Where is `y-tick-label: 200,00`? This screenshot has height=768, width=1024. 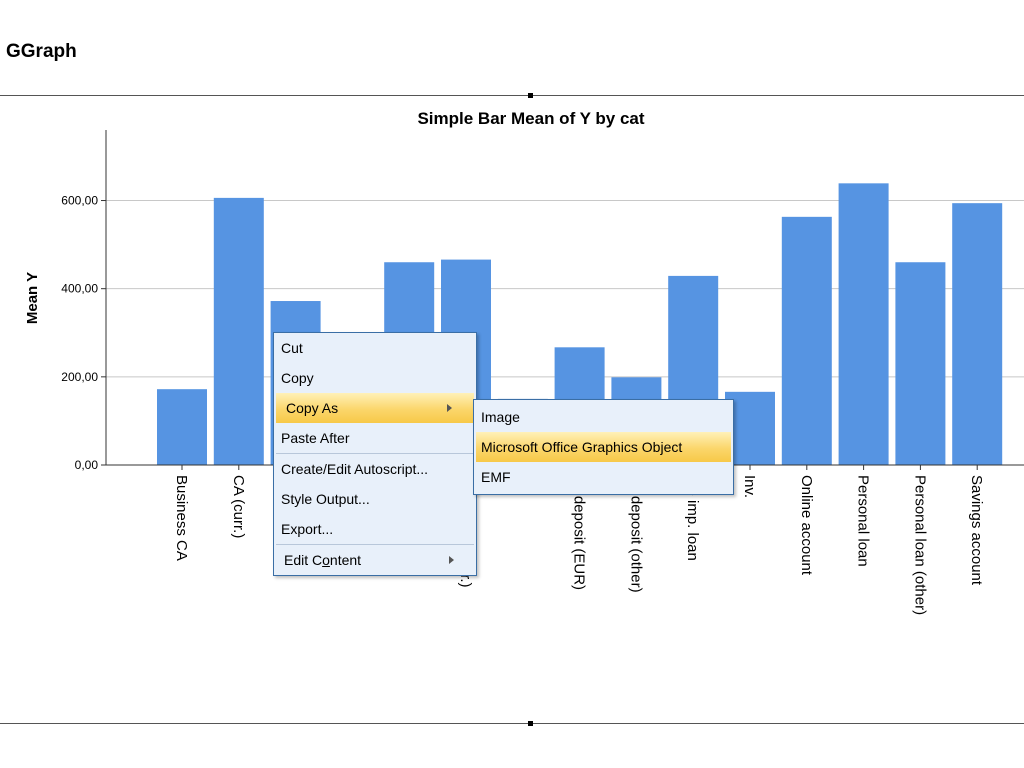 y-tick-label: 200,00 is located at coordinates (79, 377).